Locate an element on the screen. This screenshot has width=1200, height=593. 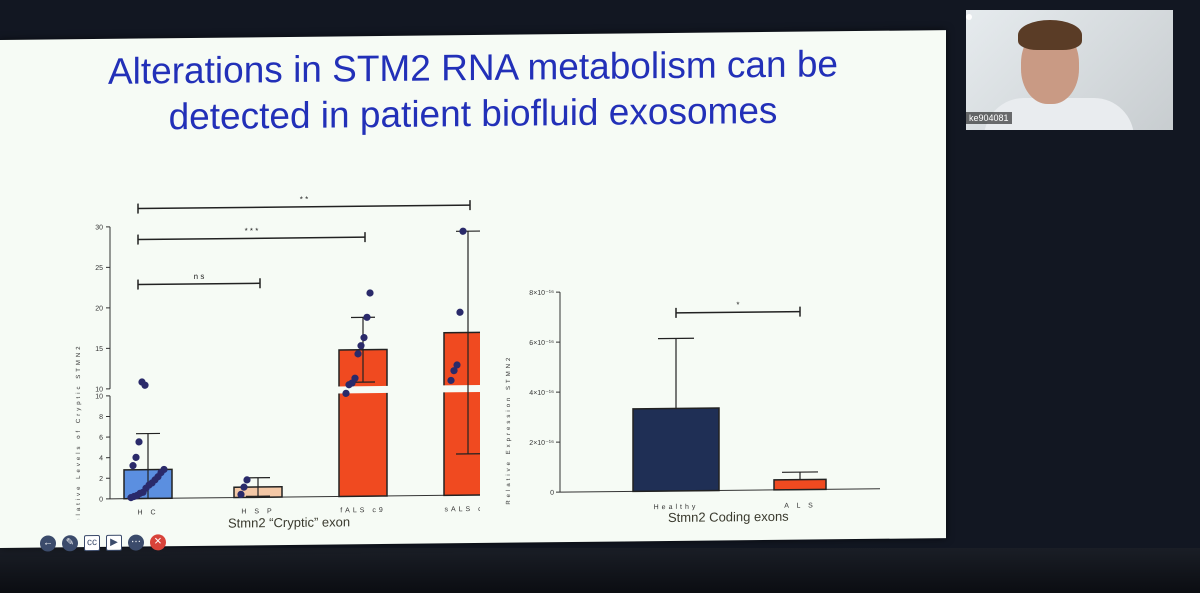
webcam-label: ke904081 is located at coordinates (989, 118).